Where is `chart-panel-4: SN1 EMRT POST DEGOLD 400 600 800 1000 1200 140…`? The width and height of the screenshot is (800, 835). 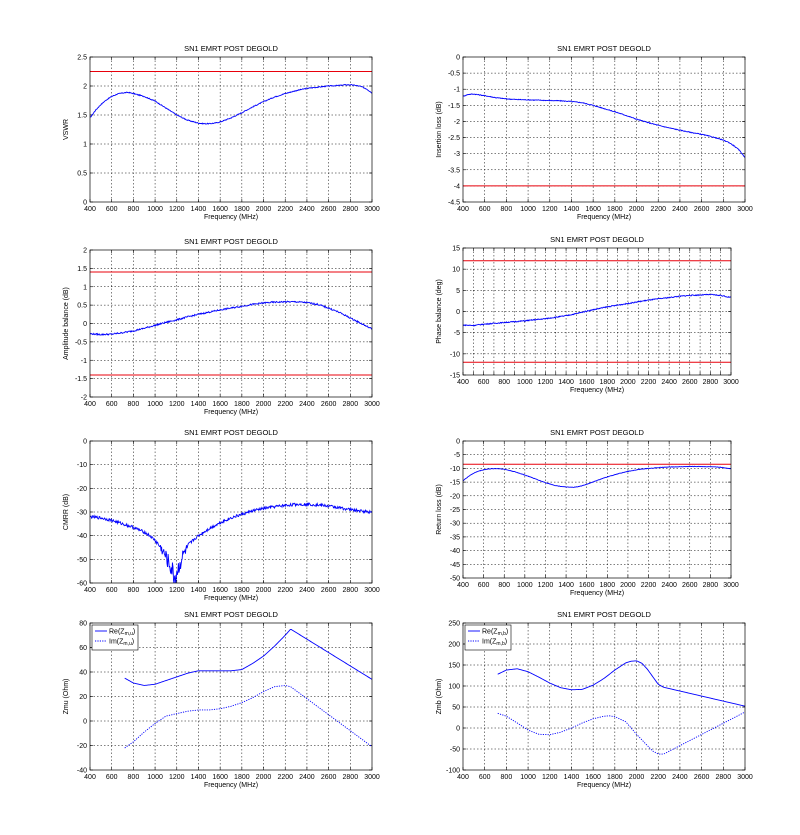 chart-panel-4: SN1 EMRT POST DEGOLD 400 600 800 1000 1200 140… is located at coordinates (587, 314).